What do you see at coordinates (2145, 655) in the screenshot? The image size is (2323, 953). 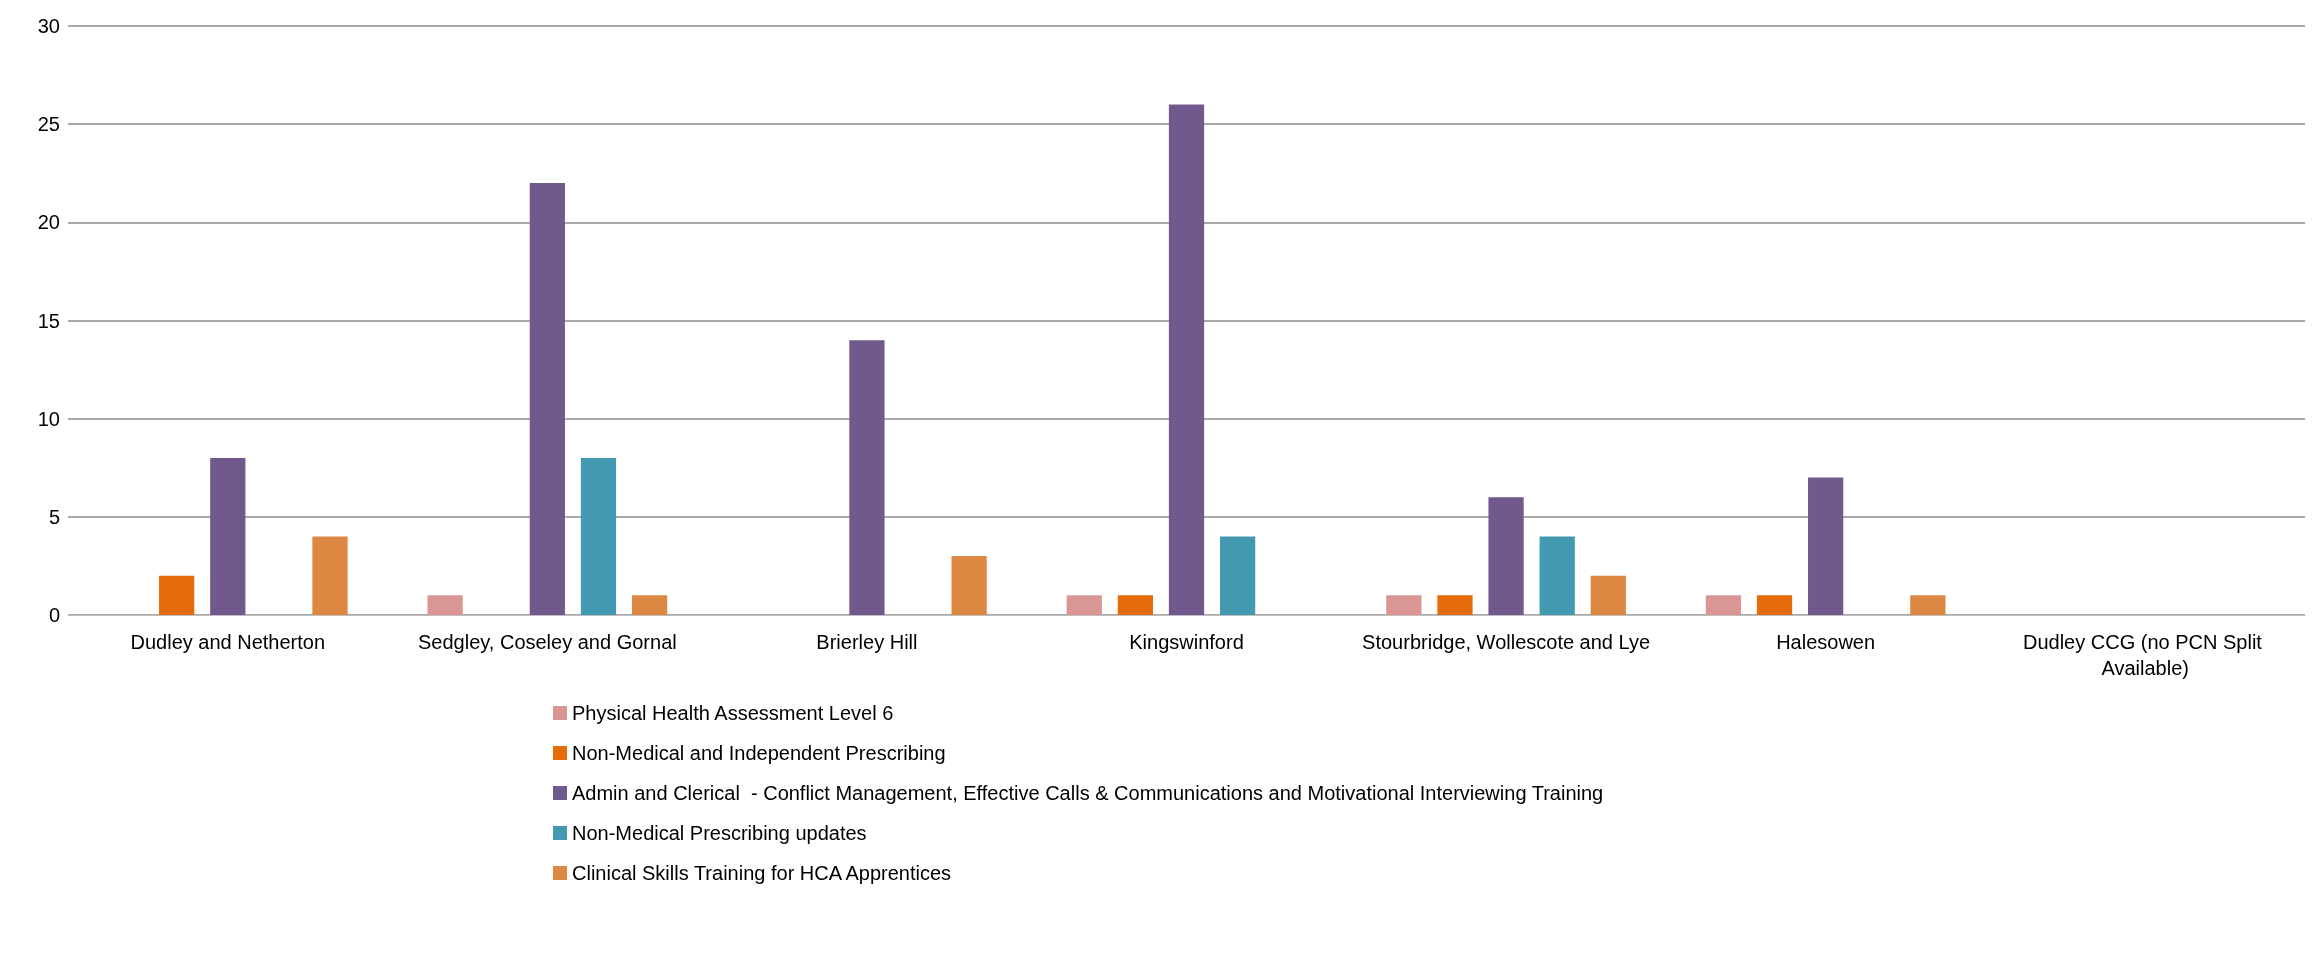 I see `x-tick-label: Dudley CCG (no PCN Split Available)` at bounding box center [2145, 655].